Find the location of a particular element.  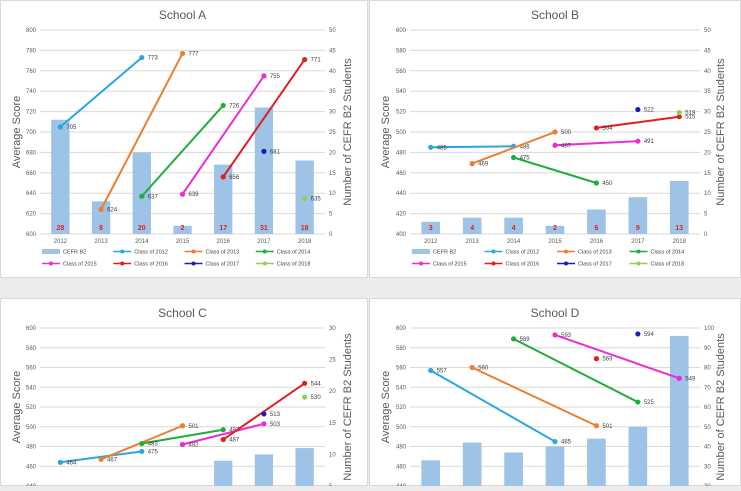

y2-axis-title: Number of CEFR B2 Students is located at coordinates (721, 132).